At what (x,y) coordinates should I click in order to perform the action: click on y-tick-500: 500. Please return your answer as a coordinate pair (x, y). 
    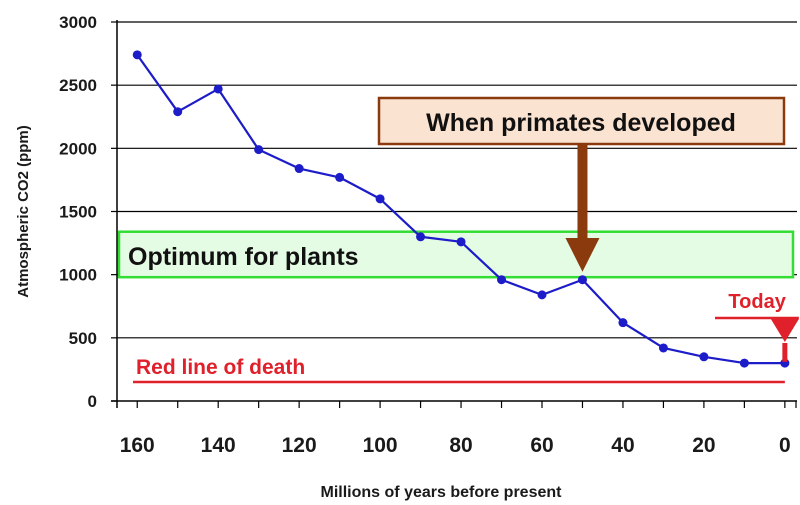
    Looking at the image, I should click on (83, 338).